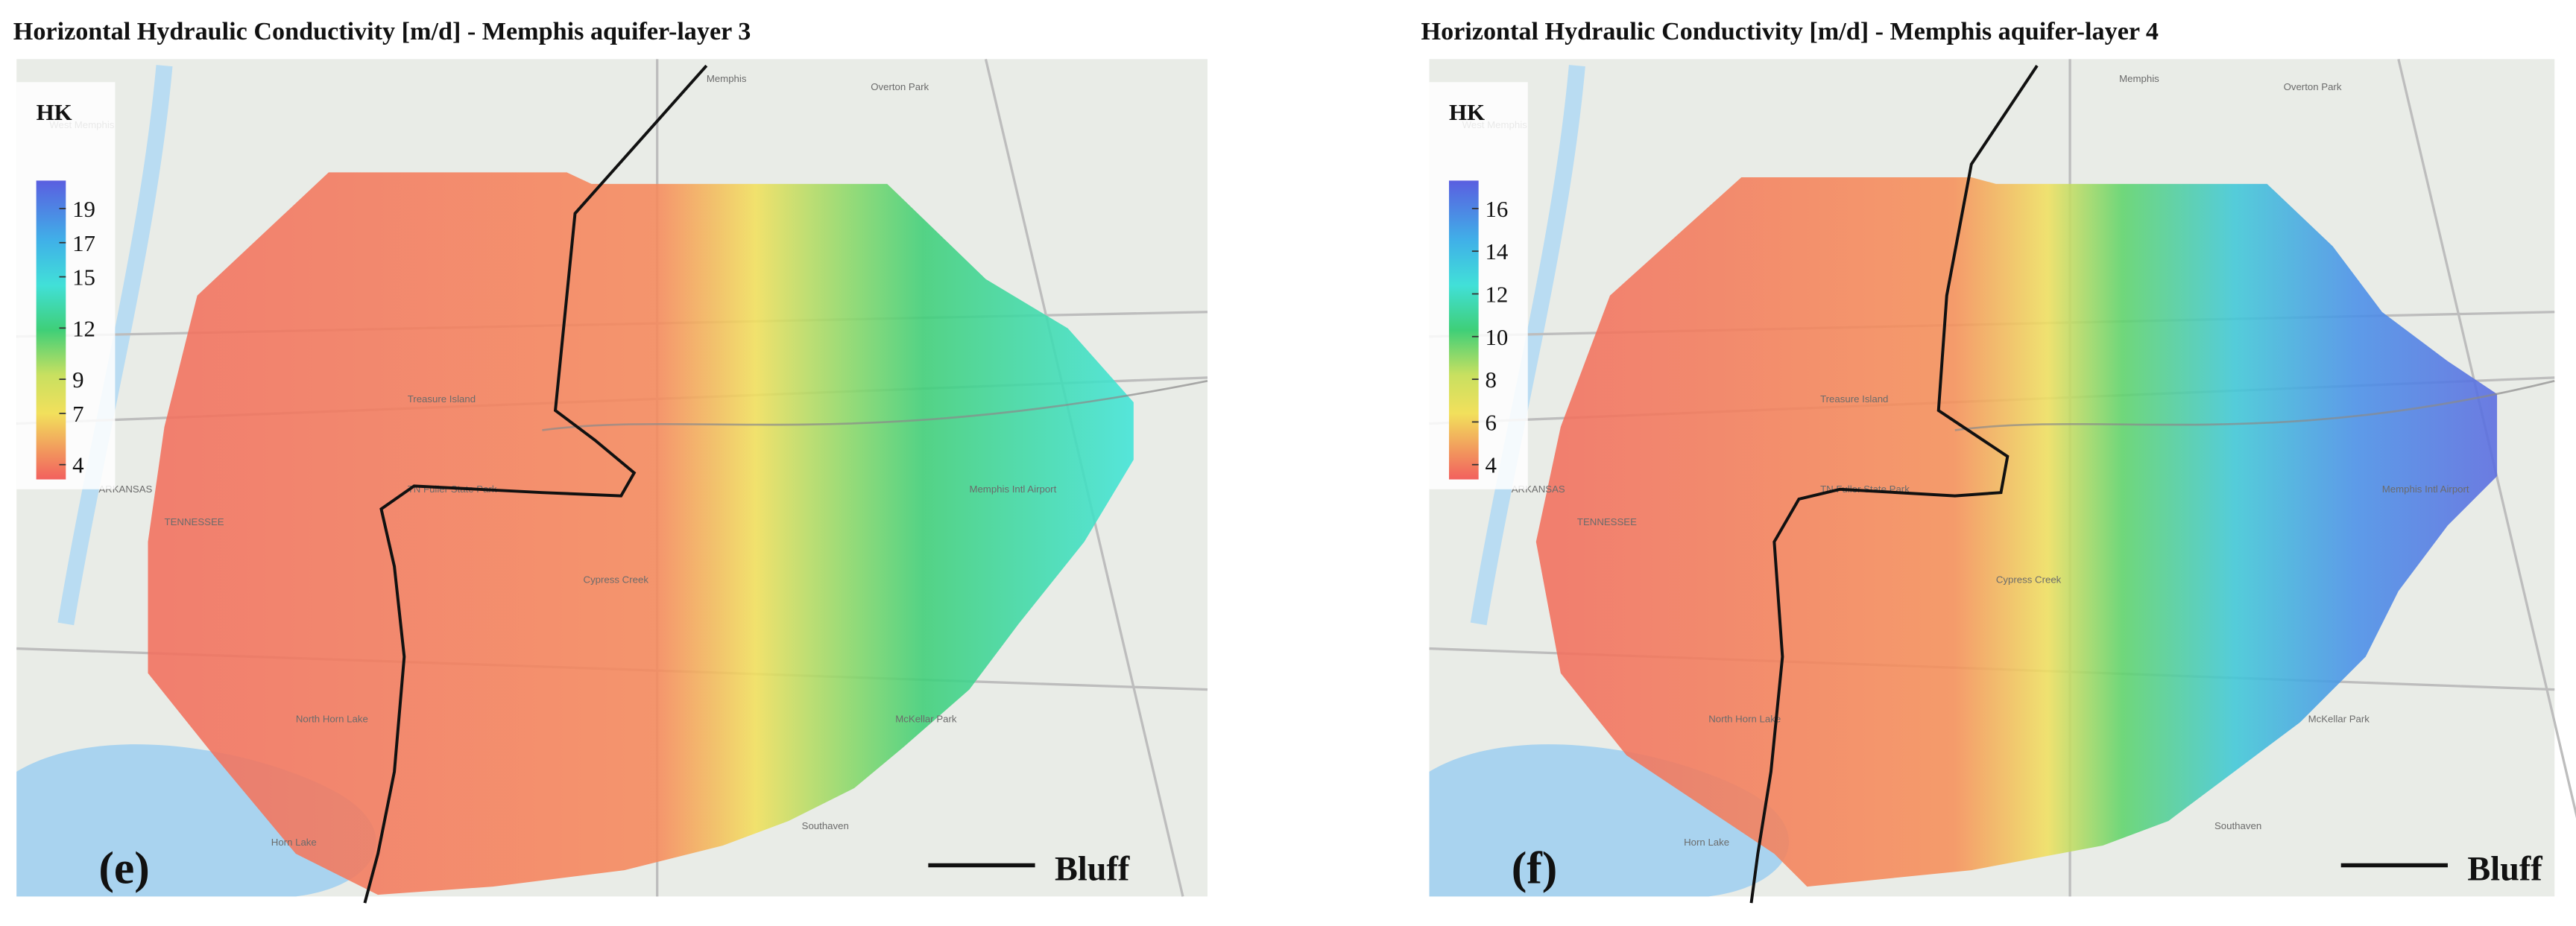 This screenshot has width=2576, height=926. I want to click on colorbar-tick-label: 7, so click(77, 415).